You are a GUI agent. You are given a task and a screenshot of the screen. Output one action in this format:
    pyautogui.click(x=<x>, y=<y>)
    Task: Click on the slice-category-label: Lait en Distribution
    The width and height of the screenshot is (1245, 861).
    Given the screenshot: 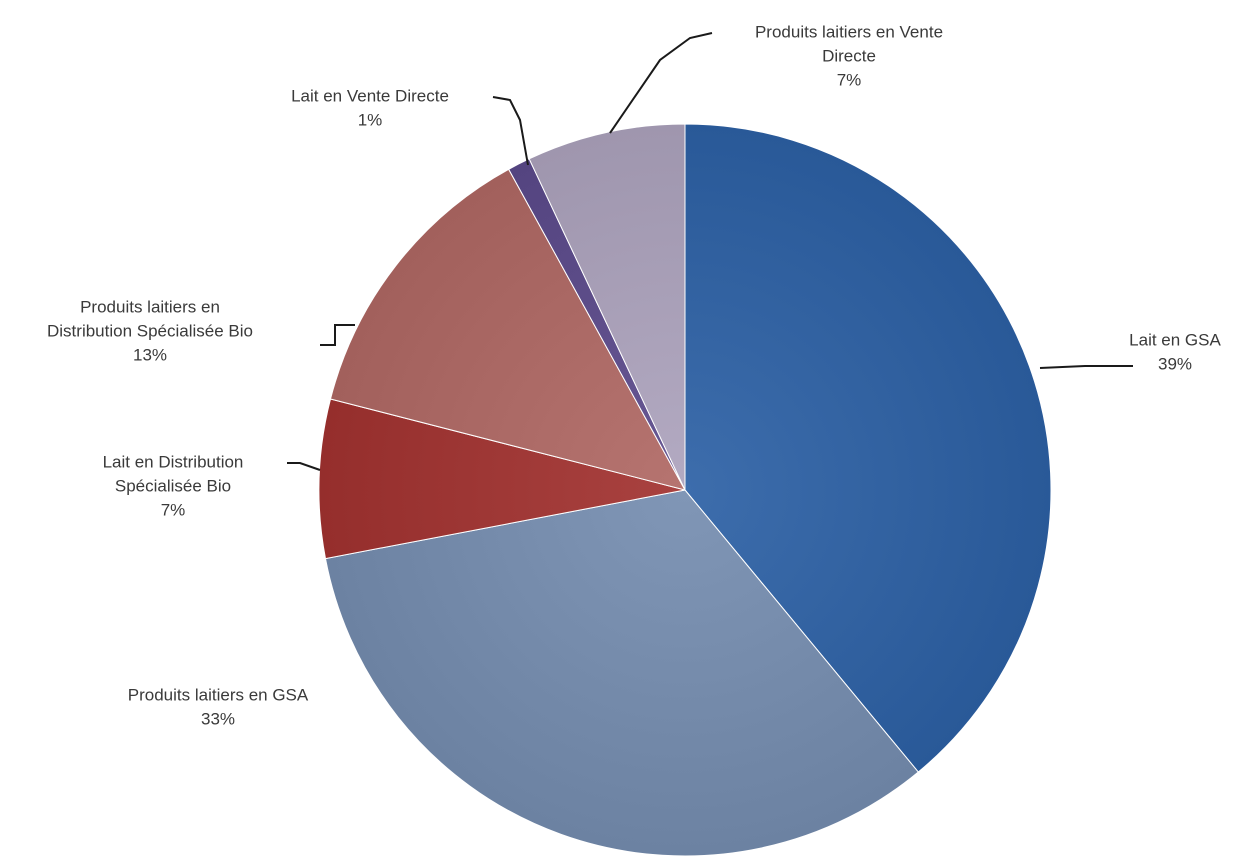 What is the action you would take?
    pyautogui.click(x=173, y=461)
    